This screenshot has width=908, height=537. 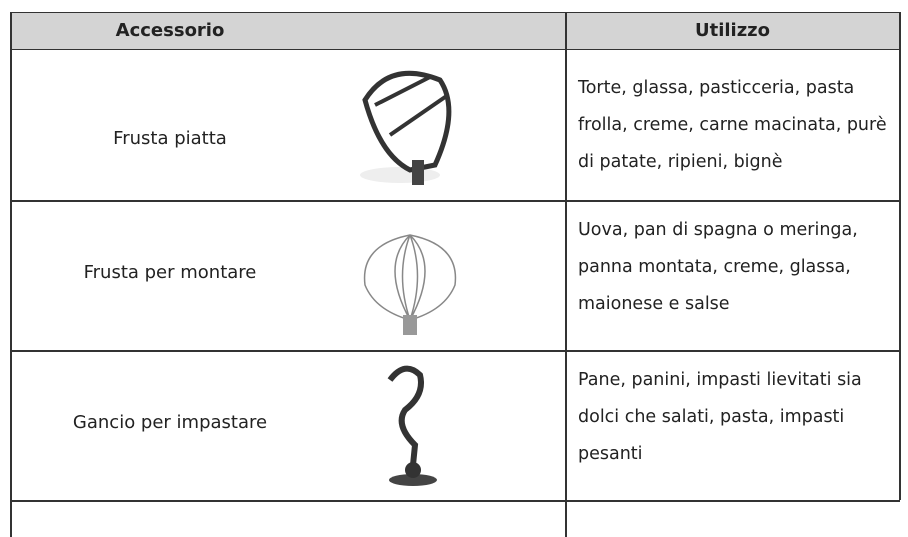 I want to click on header-row, so click(x=455, y=31).